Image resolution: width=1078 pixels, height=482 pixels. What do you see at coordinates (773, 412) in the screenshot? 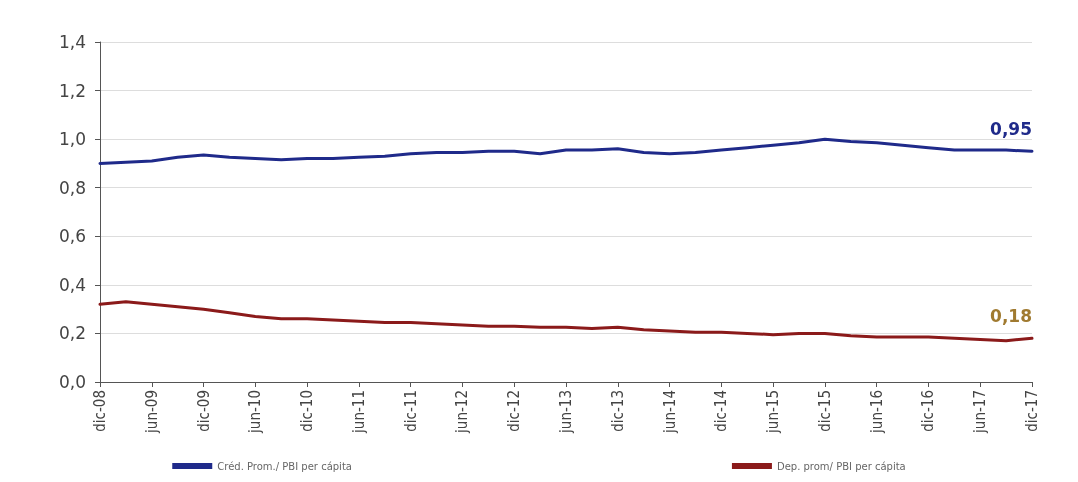
I see `x-tick-label: jun-15` at bounding box center [773, 412].